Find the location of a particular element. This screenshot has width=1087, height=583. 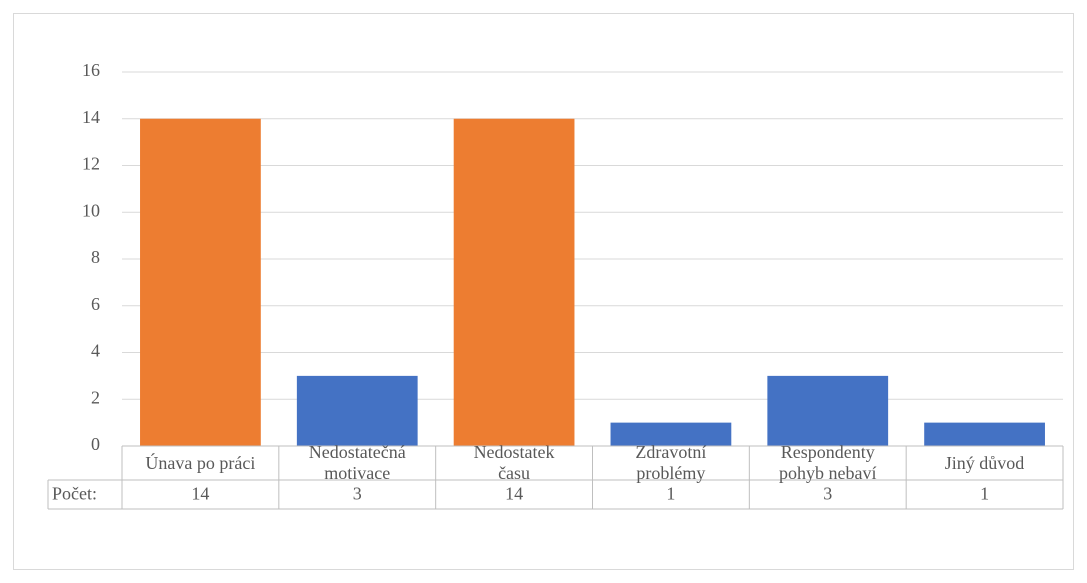

x-tick-label: Zdravotní problémy is located at coordinates (671, 462).